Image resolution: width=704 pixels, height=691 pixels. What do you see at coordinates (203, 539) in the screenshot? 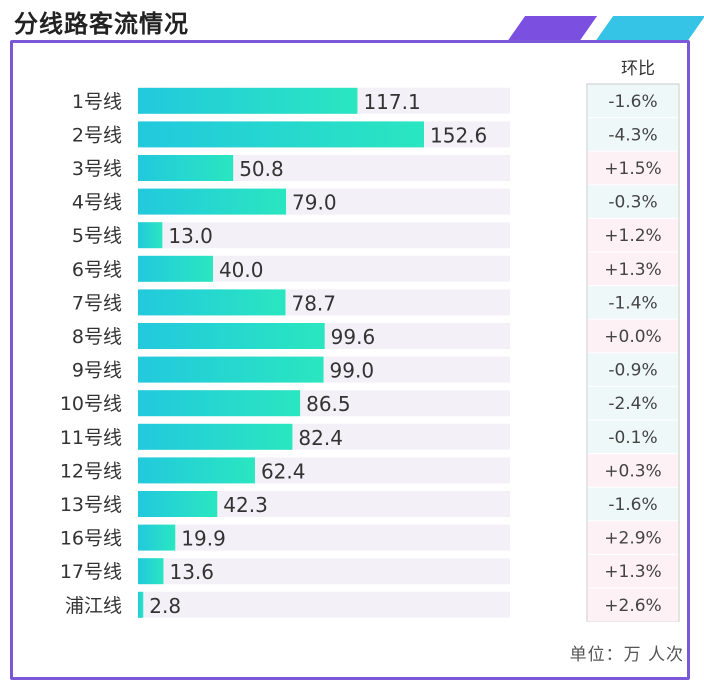
I see `value-label: 19.9` at bounding box center [203, 539].